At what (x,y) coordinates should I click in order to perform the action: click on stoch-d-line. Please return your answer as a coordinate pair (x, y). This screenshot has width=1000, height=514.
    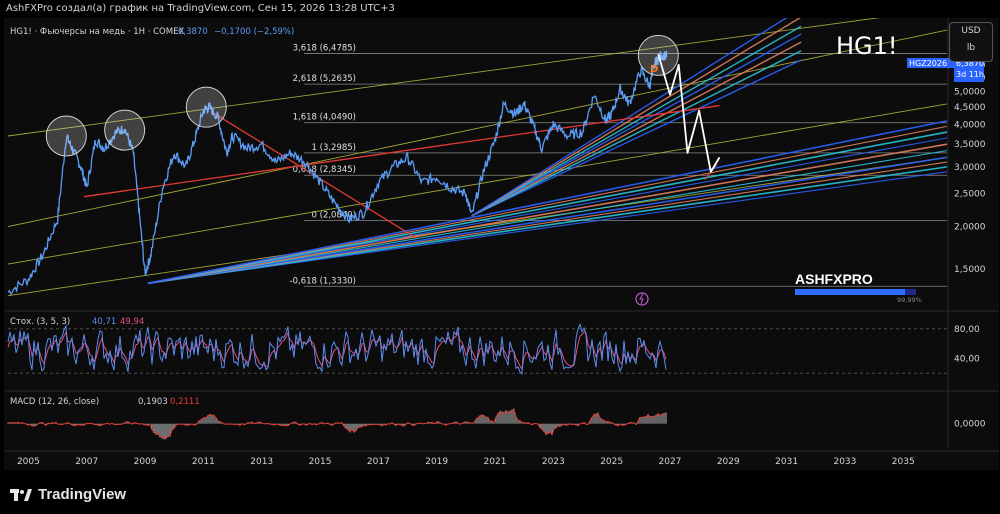
    Looking at the image, I should click on (337, 350).